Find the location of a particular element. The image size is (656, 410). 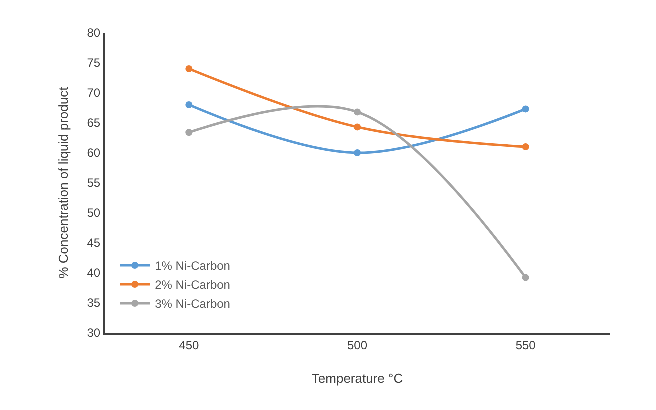

y-axis-title: % Concentration of liquid product is located at coordinates (63, 182).